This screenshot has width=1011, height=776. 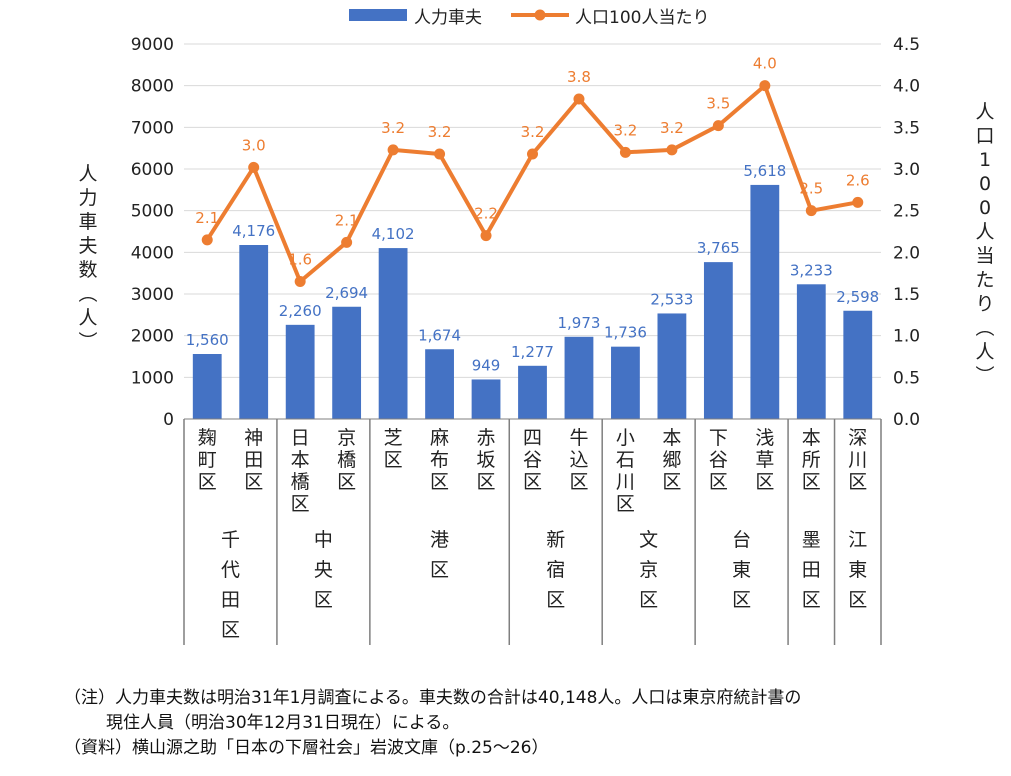 I want to click on bar-value-label: 2,260, so click(x=300, y=311).